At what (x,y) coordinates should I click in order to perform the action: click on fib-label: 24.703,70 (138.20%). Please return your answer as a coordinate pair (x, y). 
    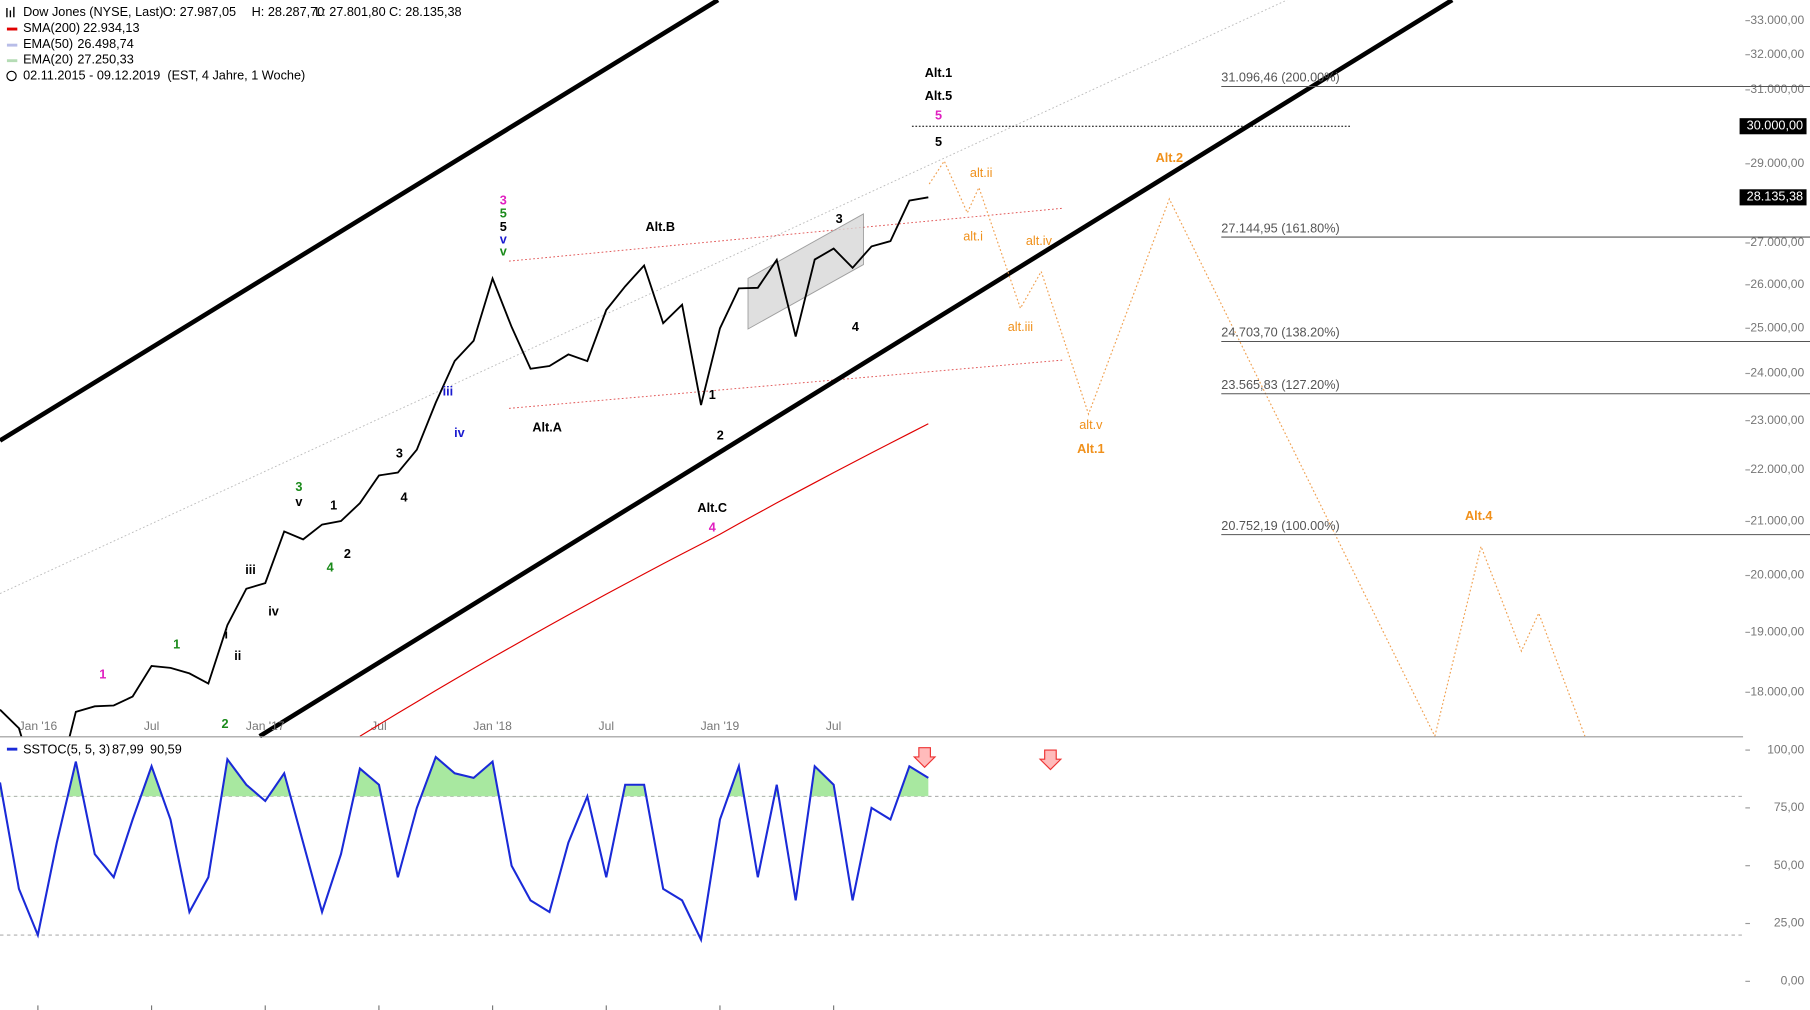
    Looking at the image, I should click on (1280, 333).